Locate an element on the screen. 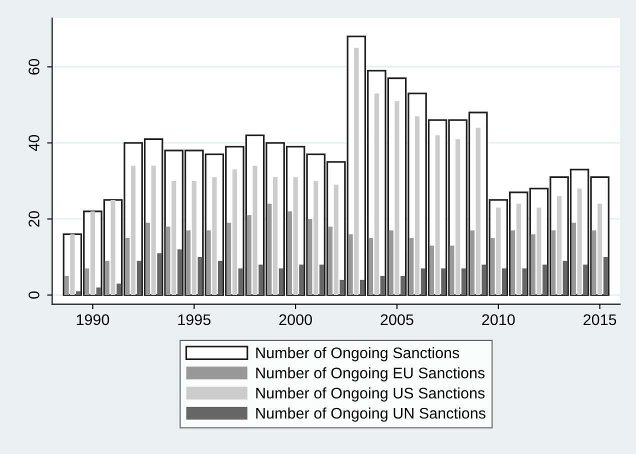 Image resolution: width=636 pixels, height=454 pixels. legend-label: Number of Ongoing UN Sanctions is located at coordinates (371, 414).